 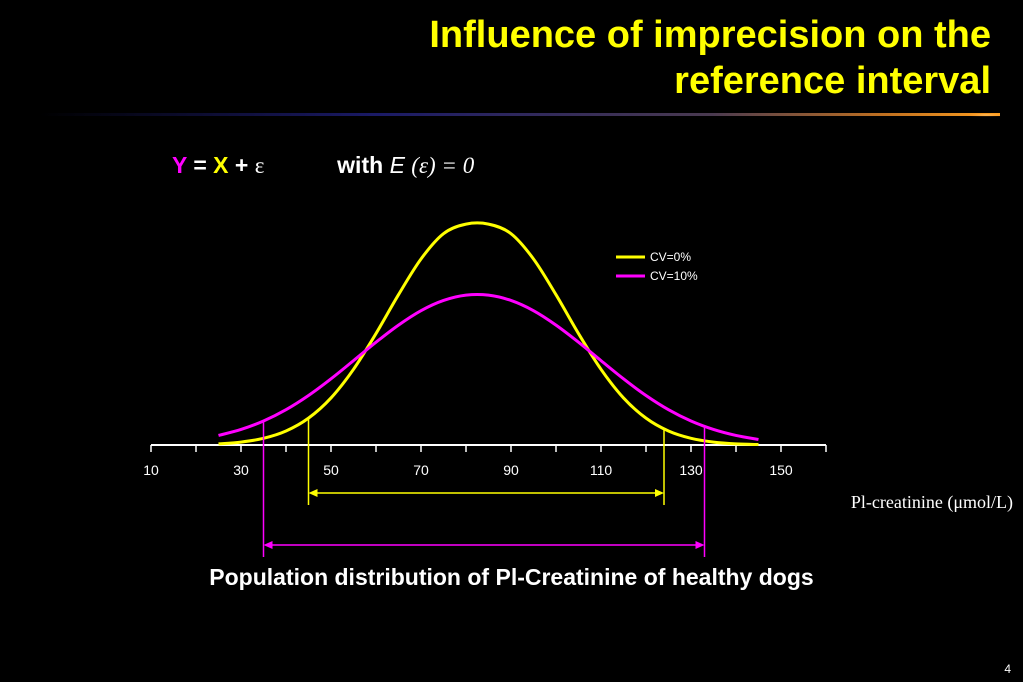 What do you see at coordinates (241, 470) in the screenshot?
I see `x-tick-label: 30` at bounding box center [241, 470].